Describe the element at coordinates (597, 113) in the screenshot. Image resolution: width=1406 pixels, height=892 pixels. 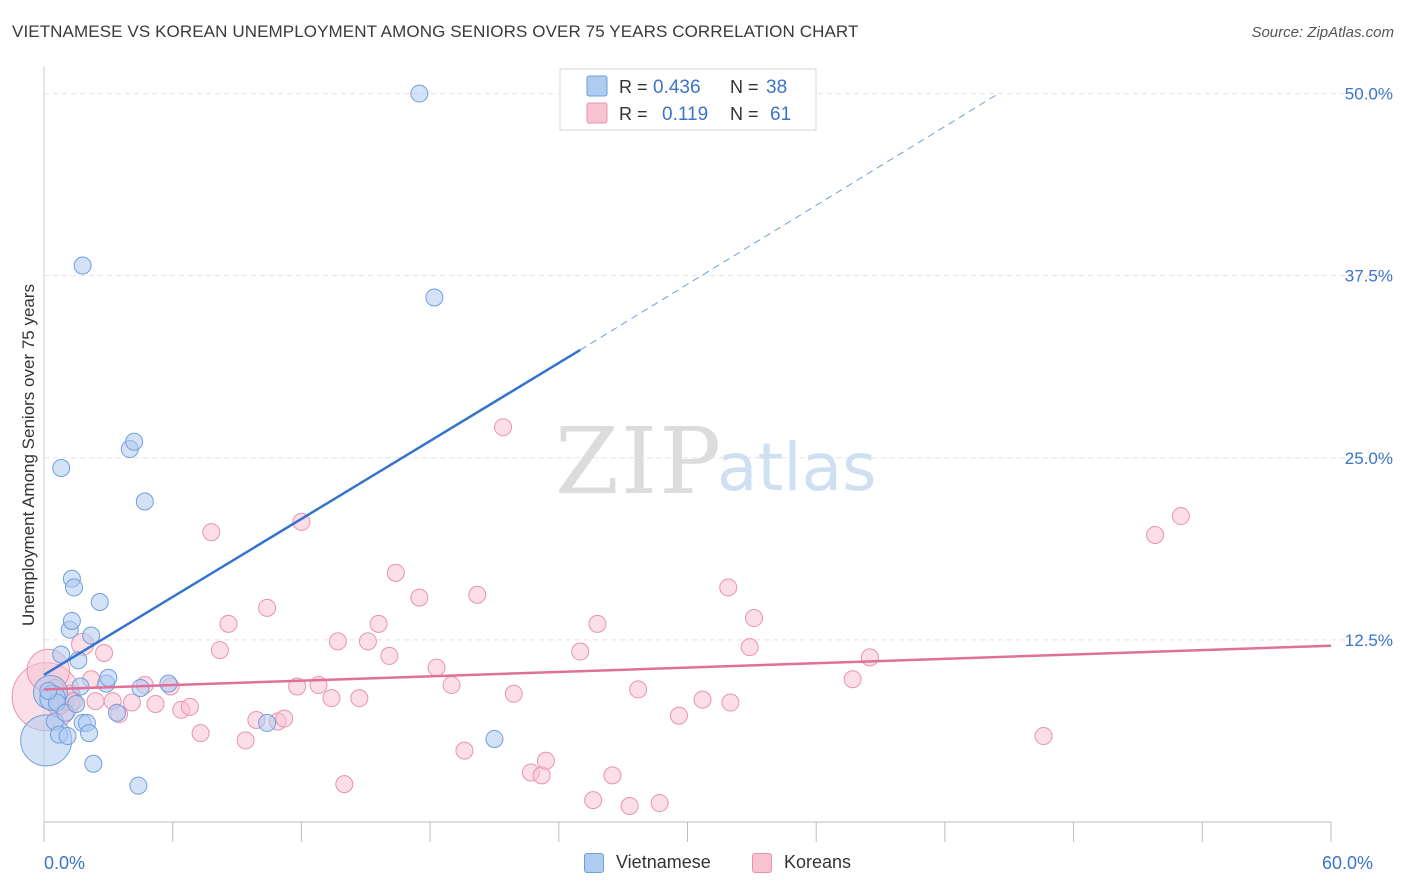
I see `legend-swatch-koreans` at that location.